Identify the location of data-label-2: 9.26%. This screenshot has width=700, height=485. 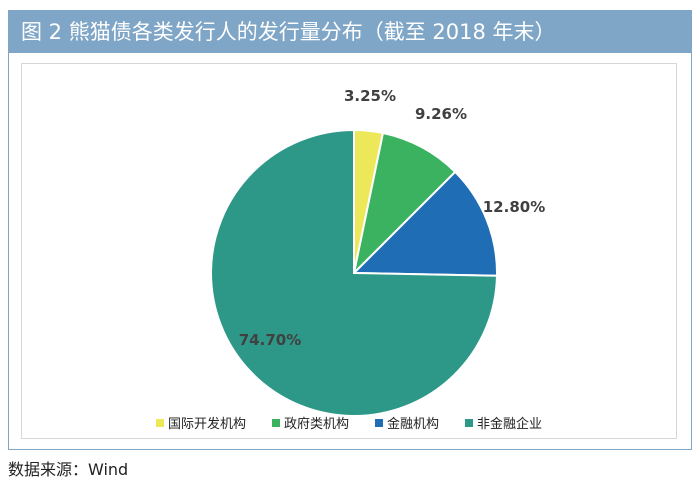
(441, 114).